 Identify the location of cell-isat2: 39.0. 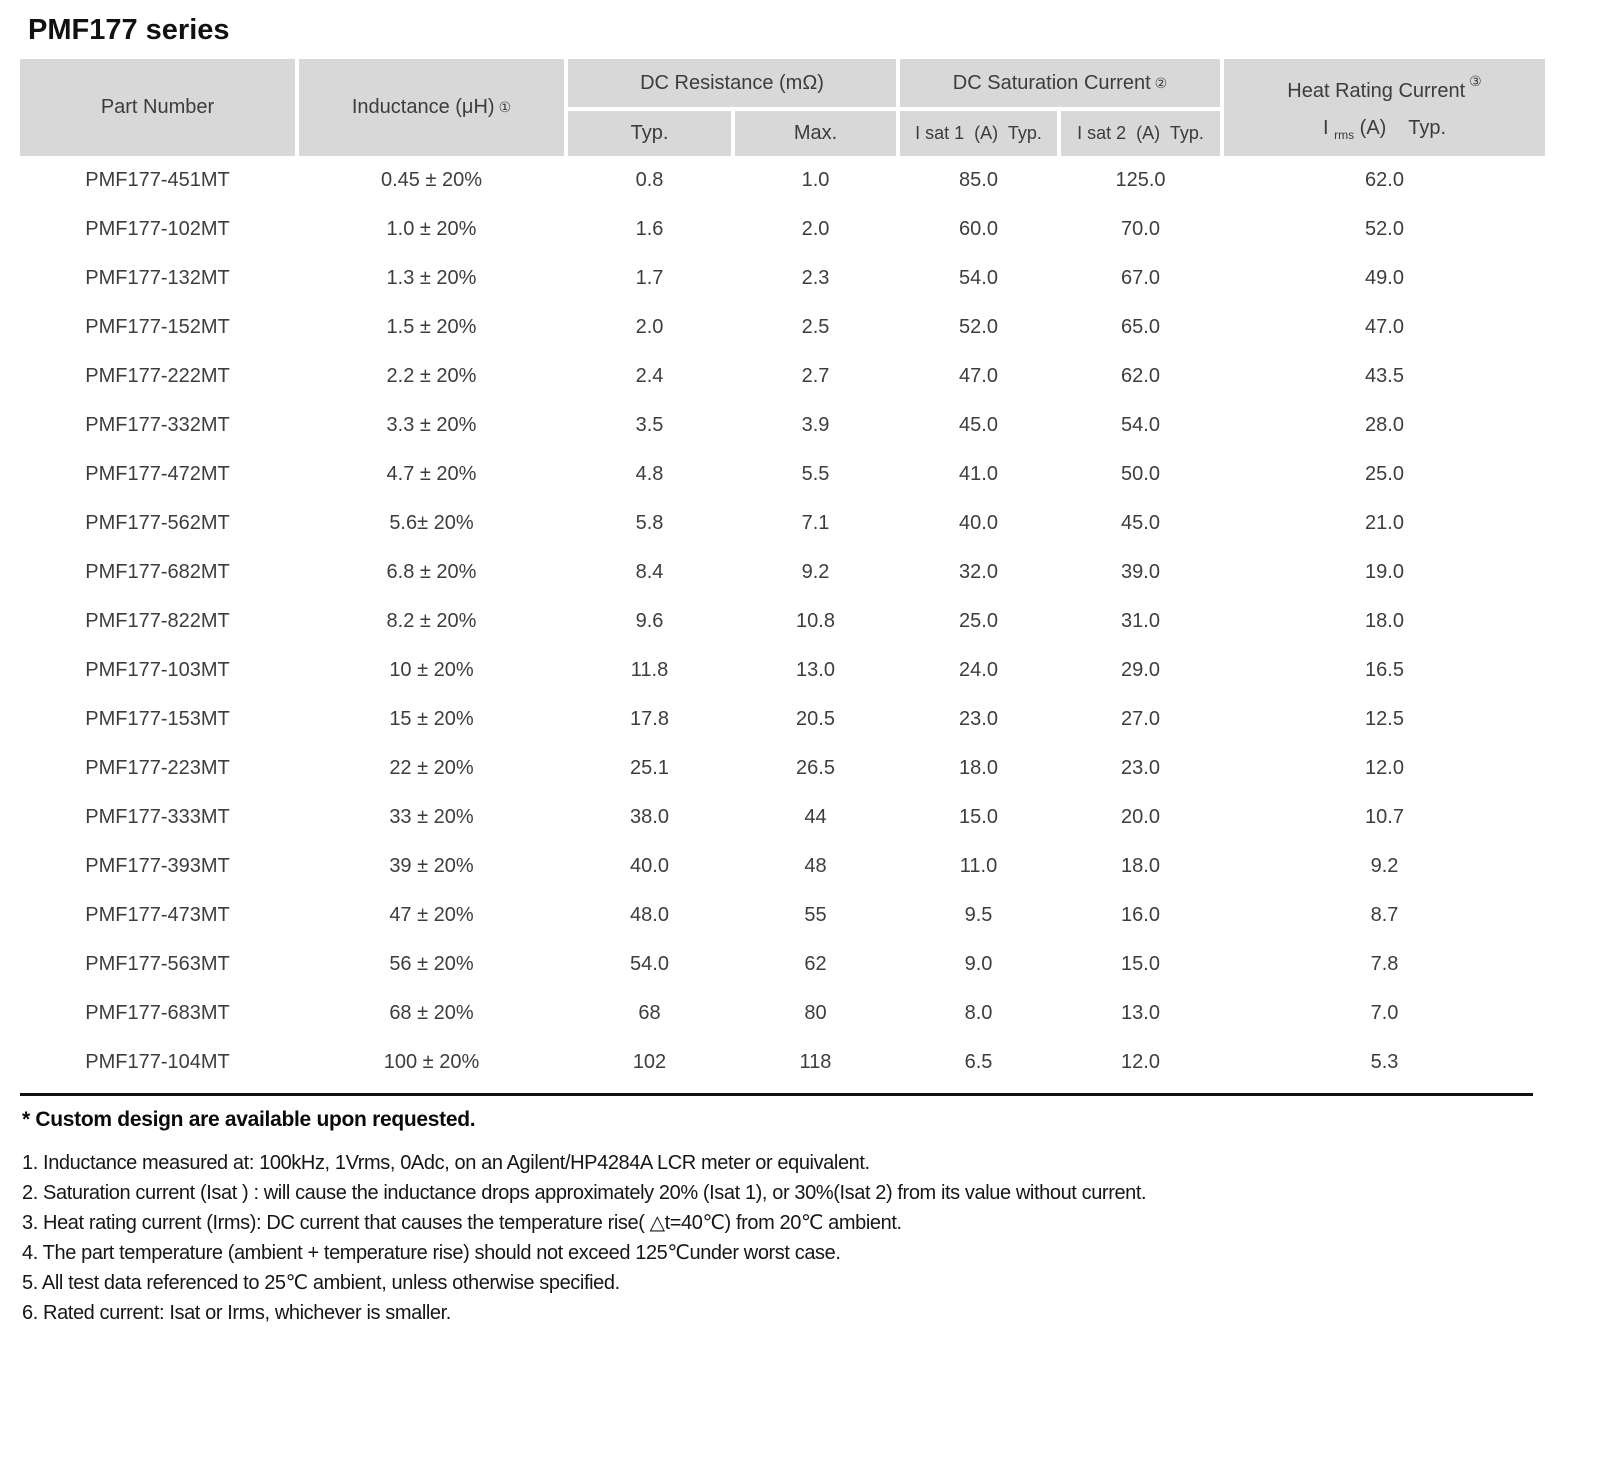
(1140, 572).